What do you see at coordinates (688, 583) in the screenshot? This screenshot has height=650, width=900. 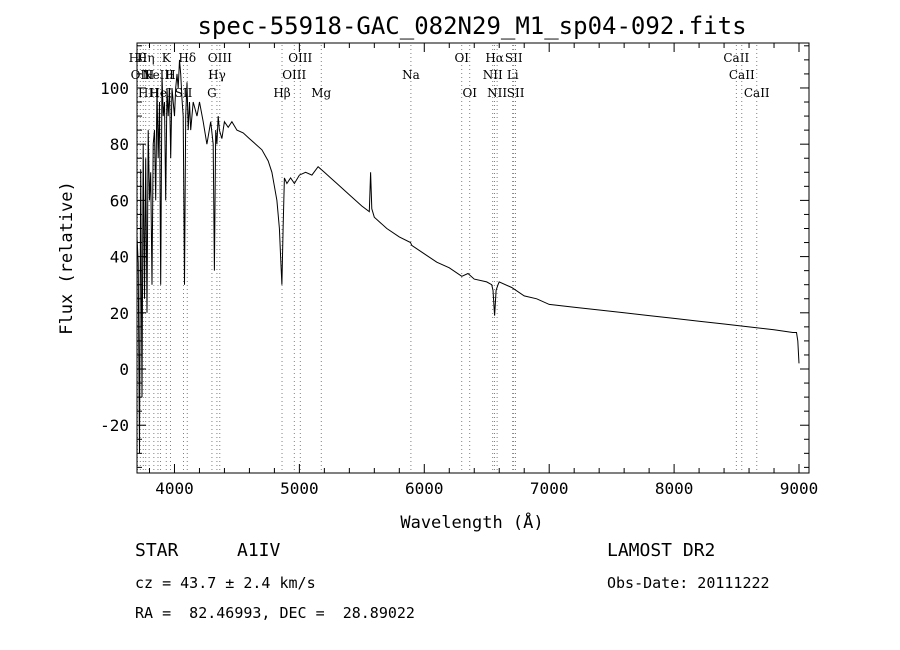 I see `observation-date: Obs-Date: 20111222` at bounding box center [688, 583].